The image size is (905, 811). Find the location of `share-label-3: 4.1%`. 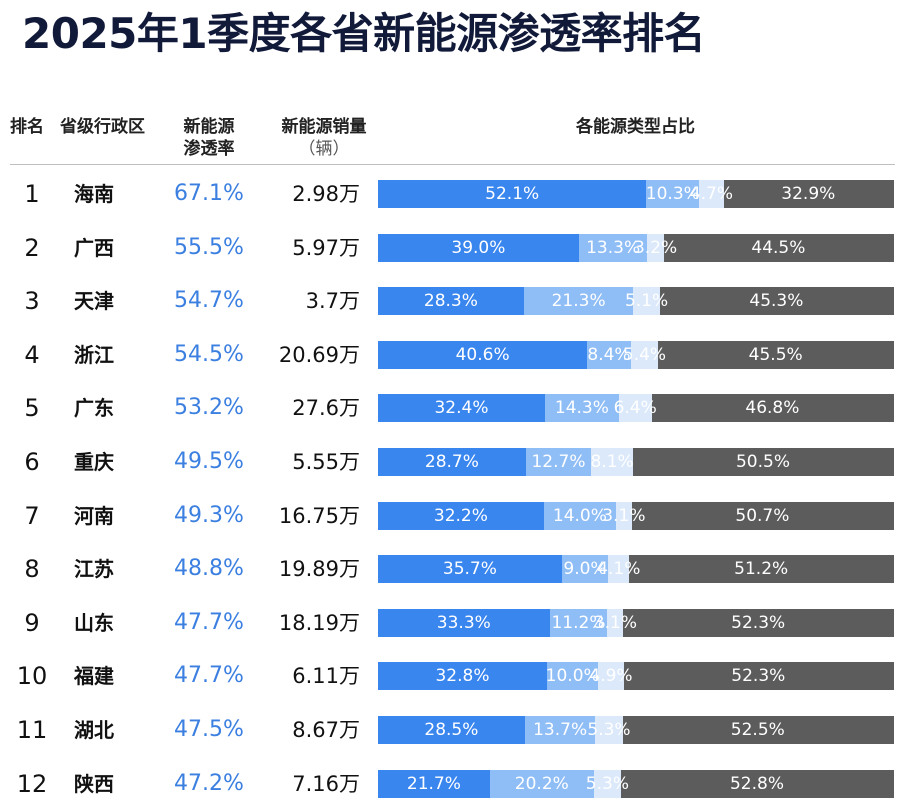

share-label-3: 4.1% is located at coordinates (619, 569).